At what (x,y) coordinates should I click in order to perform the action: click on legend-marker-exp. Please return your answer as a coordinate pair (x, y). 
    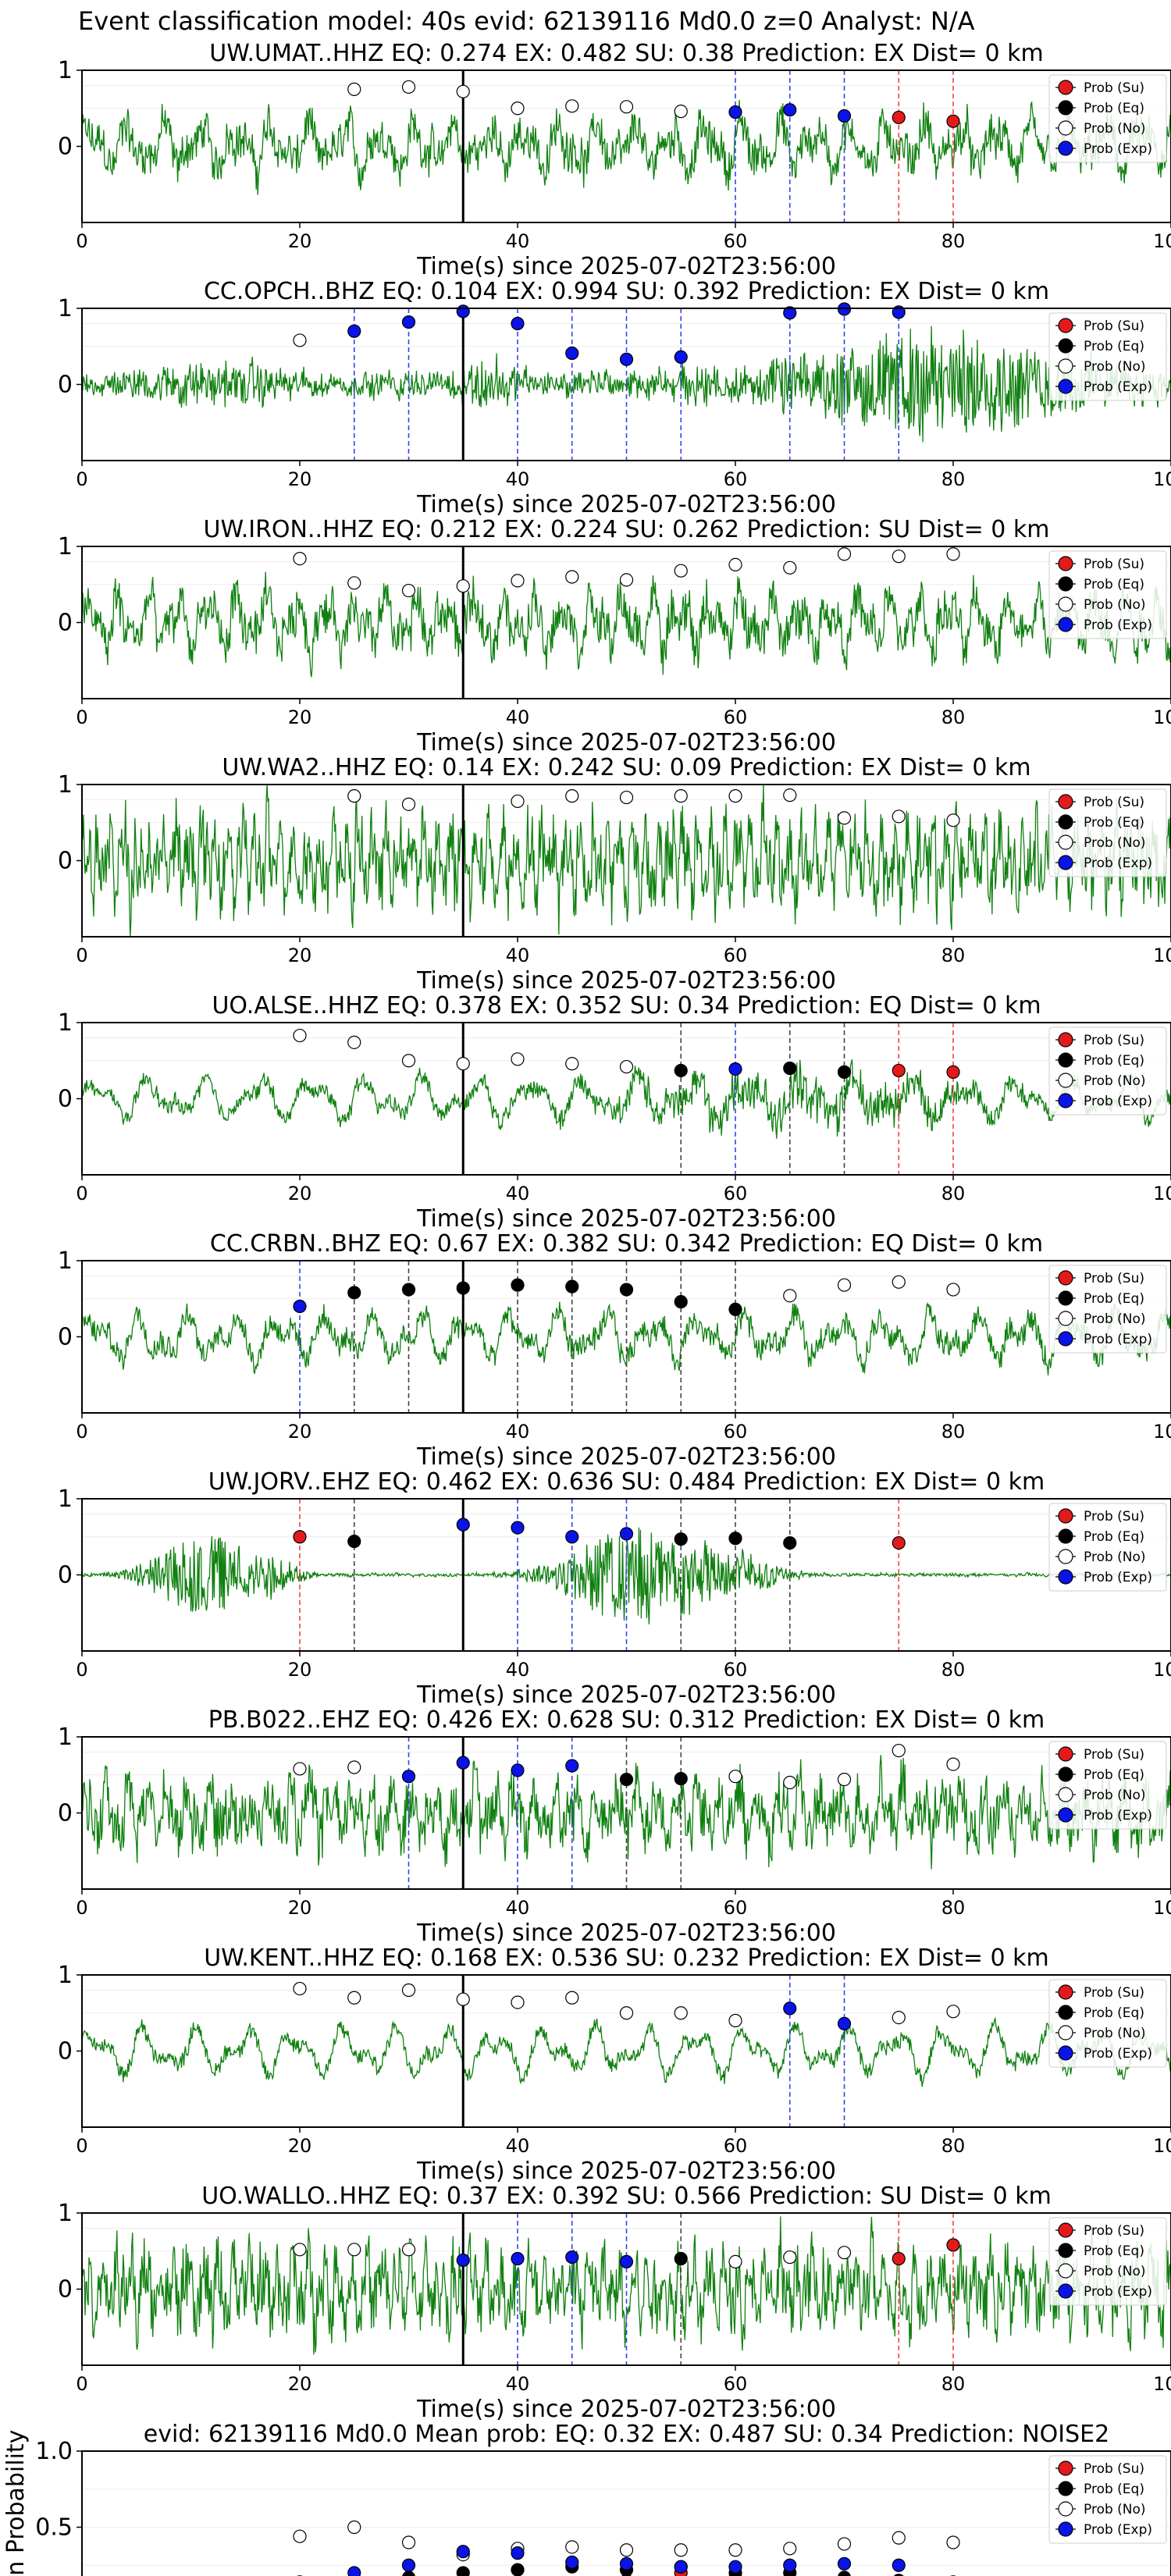
    Looking at the image, I should click on (1065, 386).